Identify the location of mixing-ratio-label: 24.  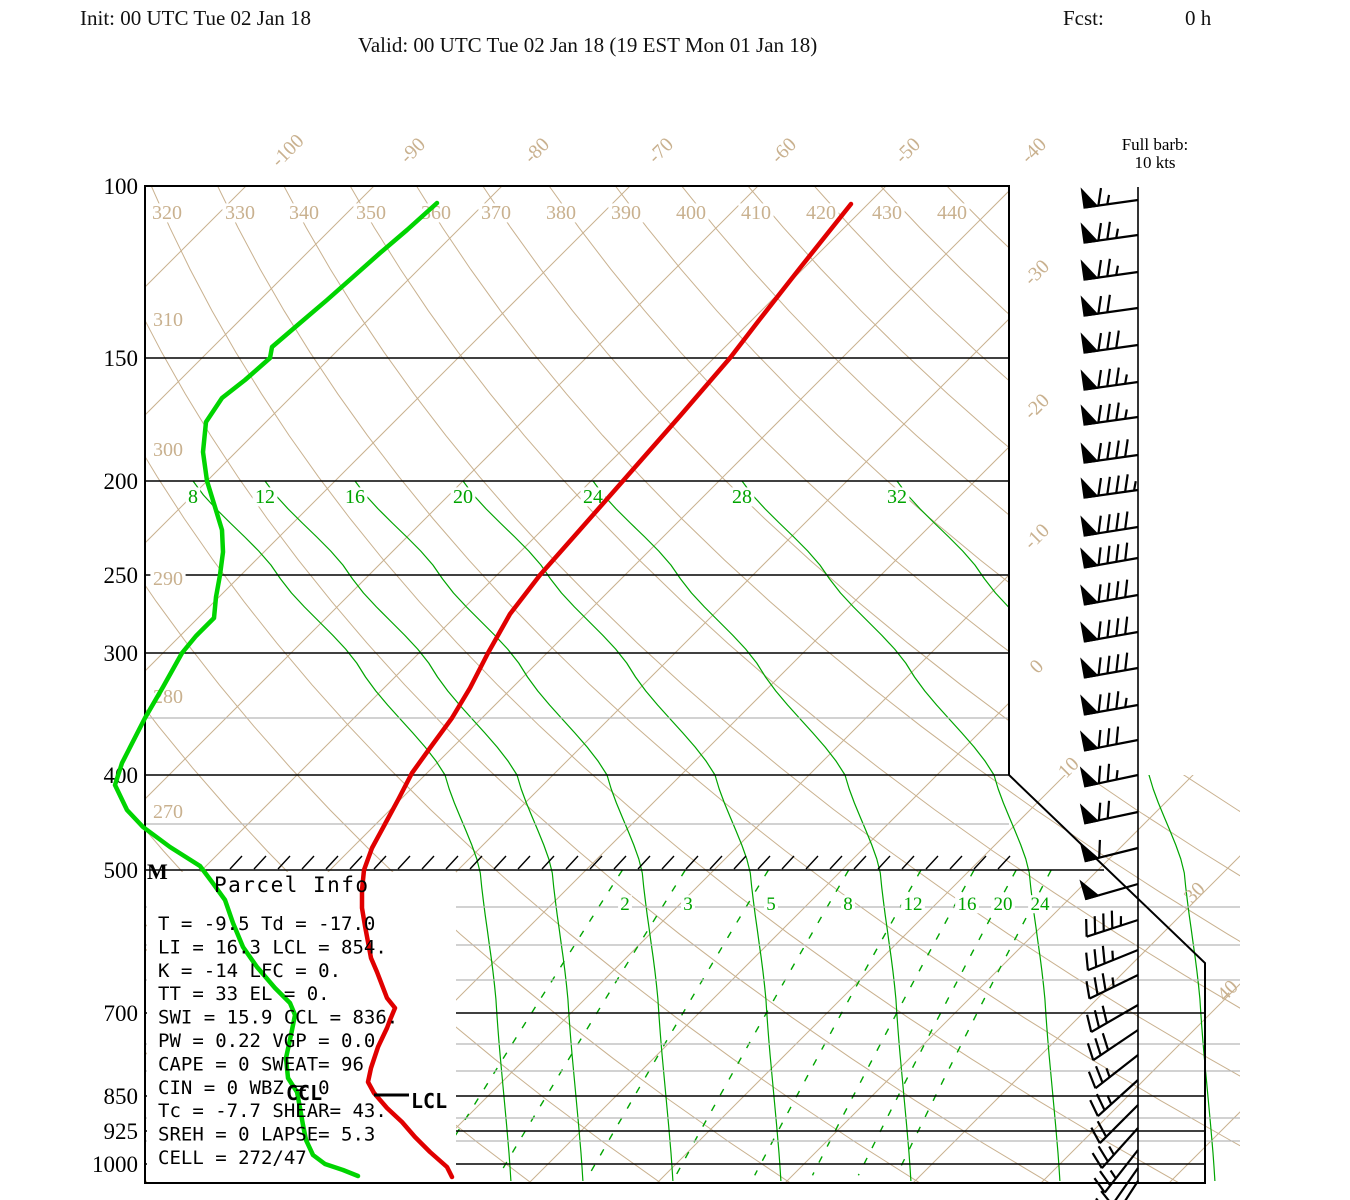
(1040, 904).